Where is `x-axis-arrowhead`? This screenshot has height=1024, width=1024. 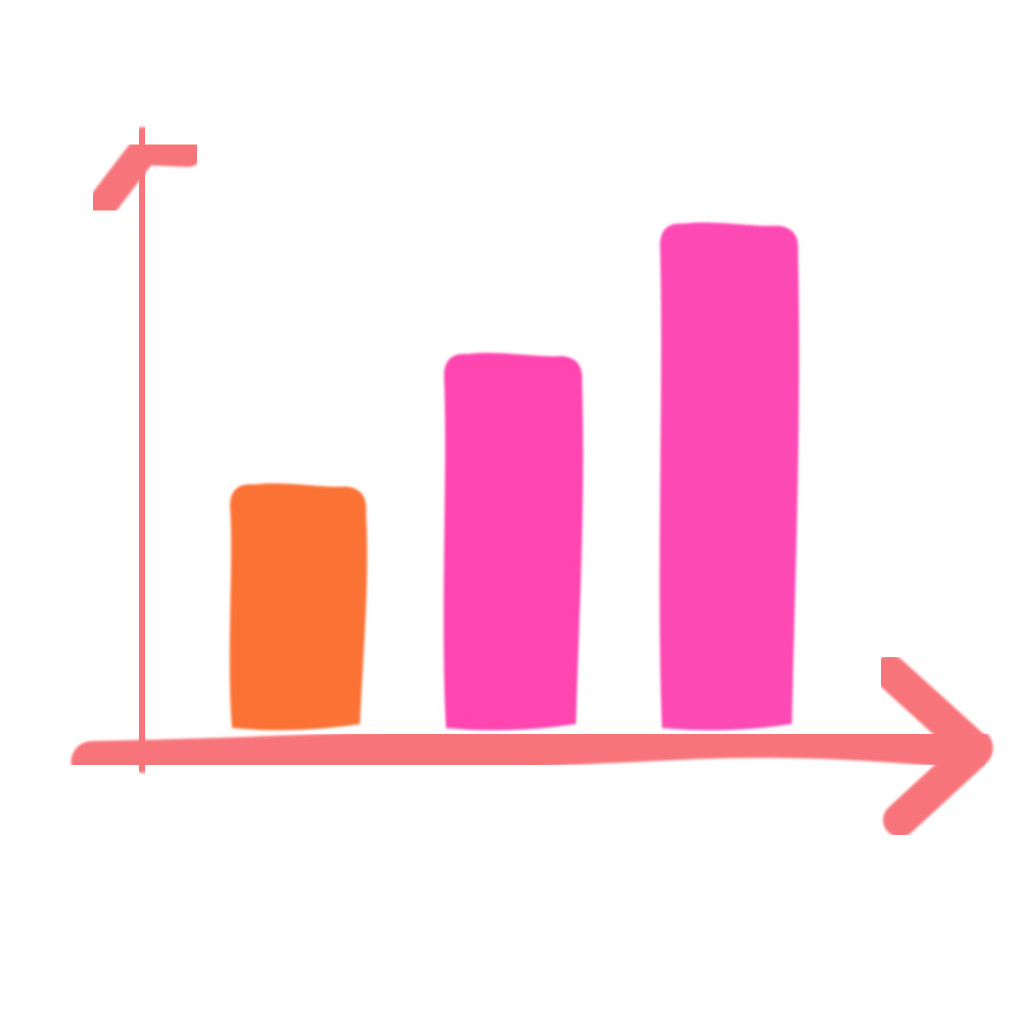
x-axis-arrowhead is located at coordinates (933, 746).